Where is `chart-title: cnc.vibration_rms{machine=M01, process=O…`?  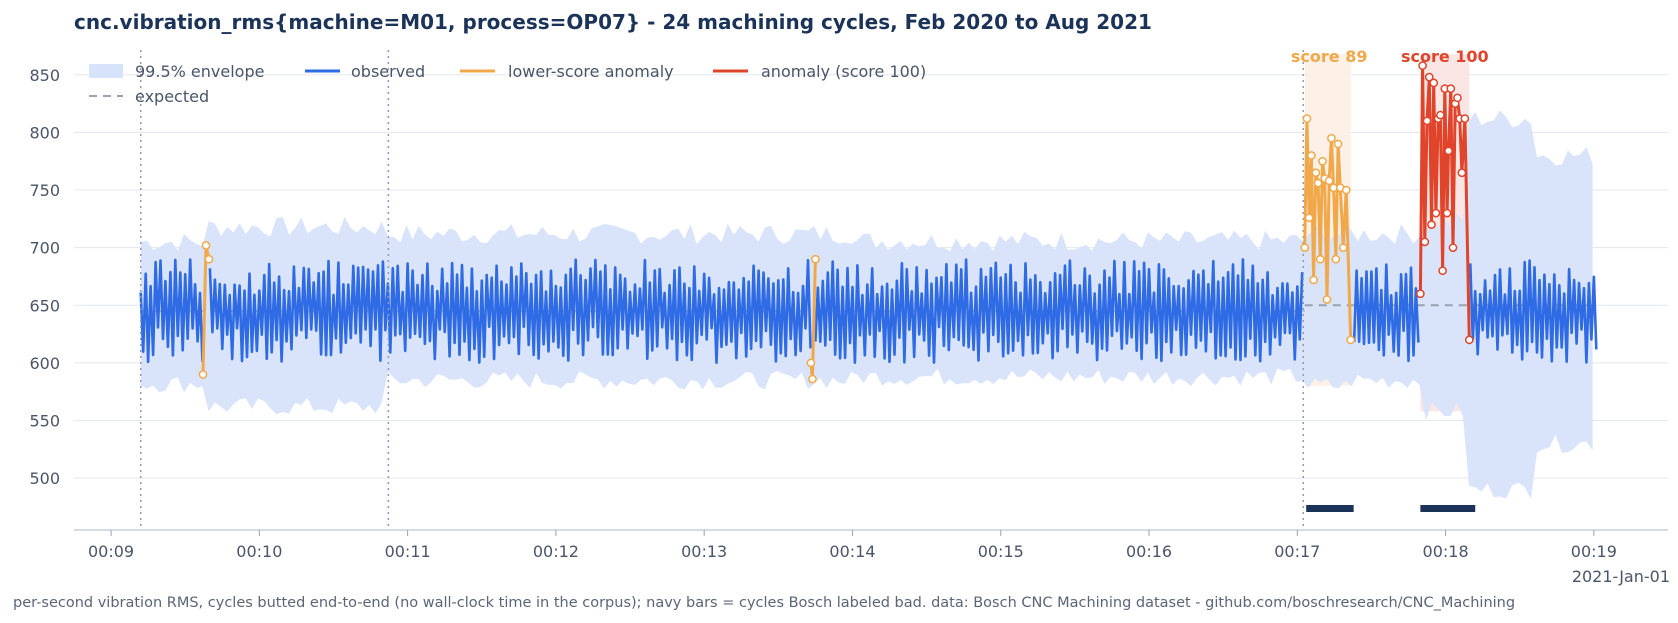
chart-title: cnc.vibration_rms{machine=M01, process=O… is located at coordinates (613, 22).